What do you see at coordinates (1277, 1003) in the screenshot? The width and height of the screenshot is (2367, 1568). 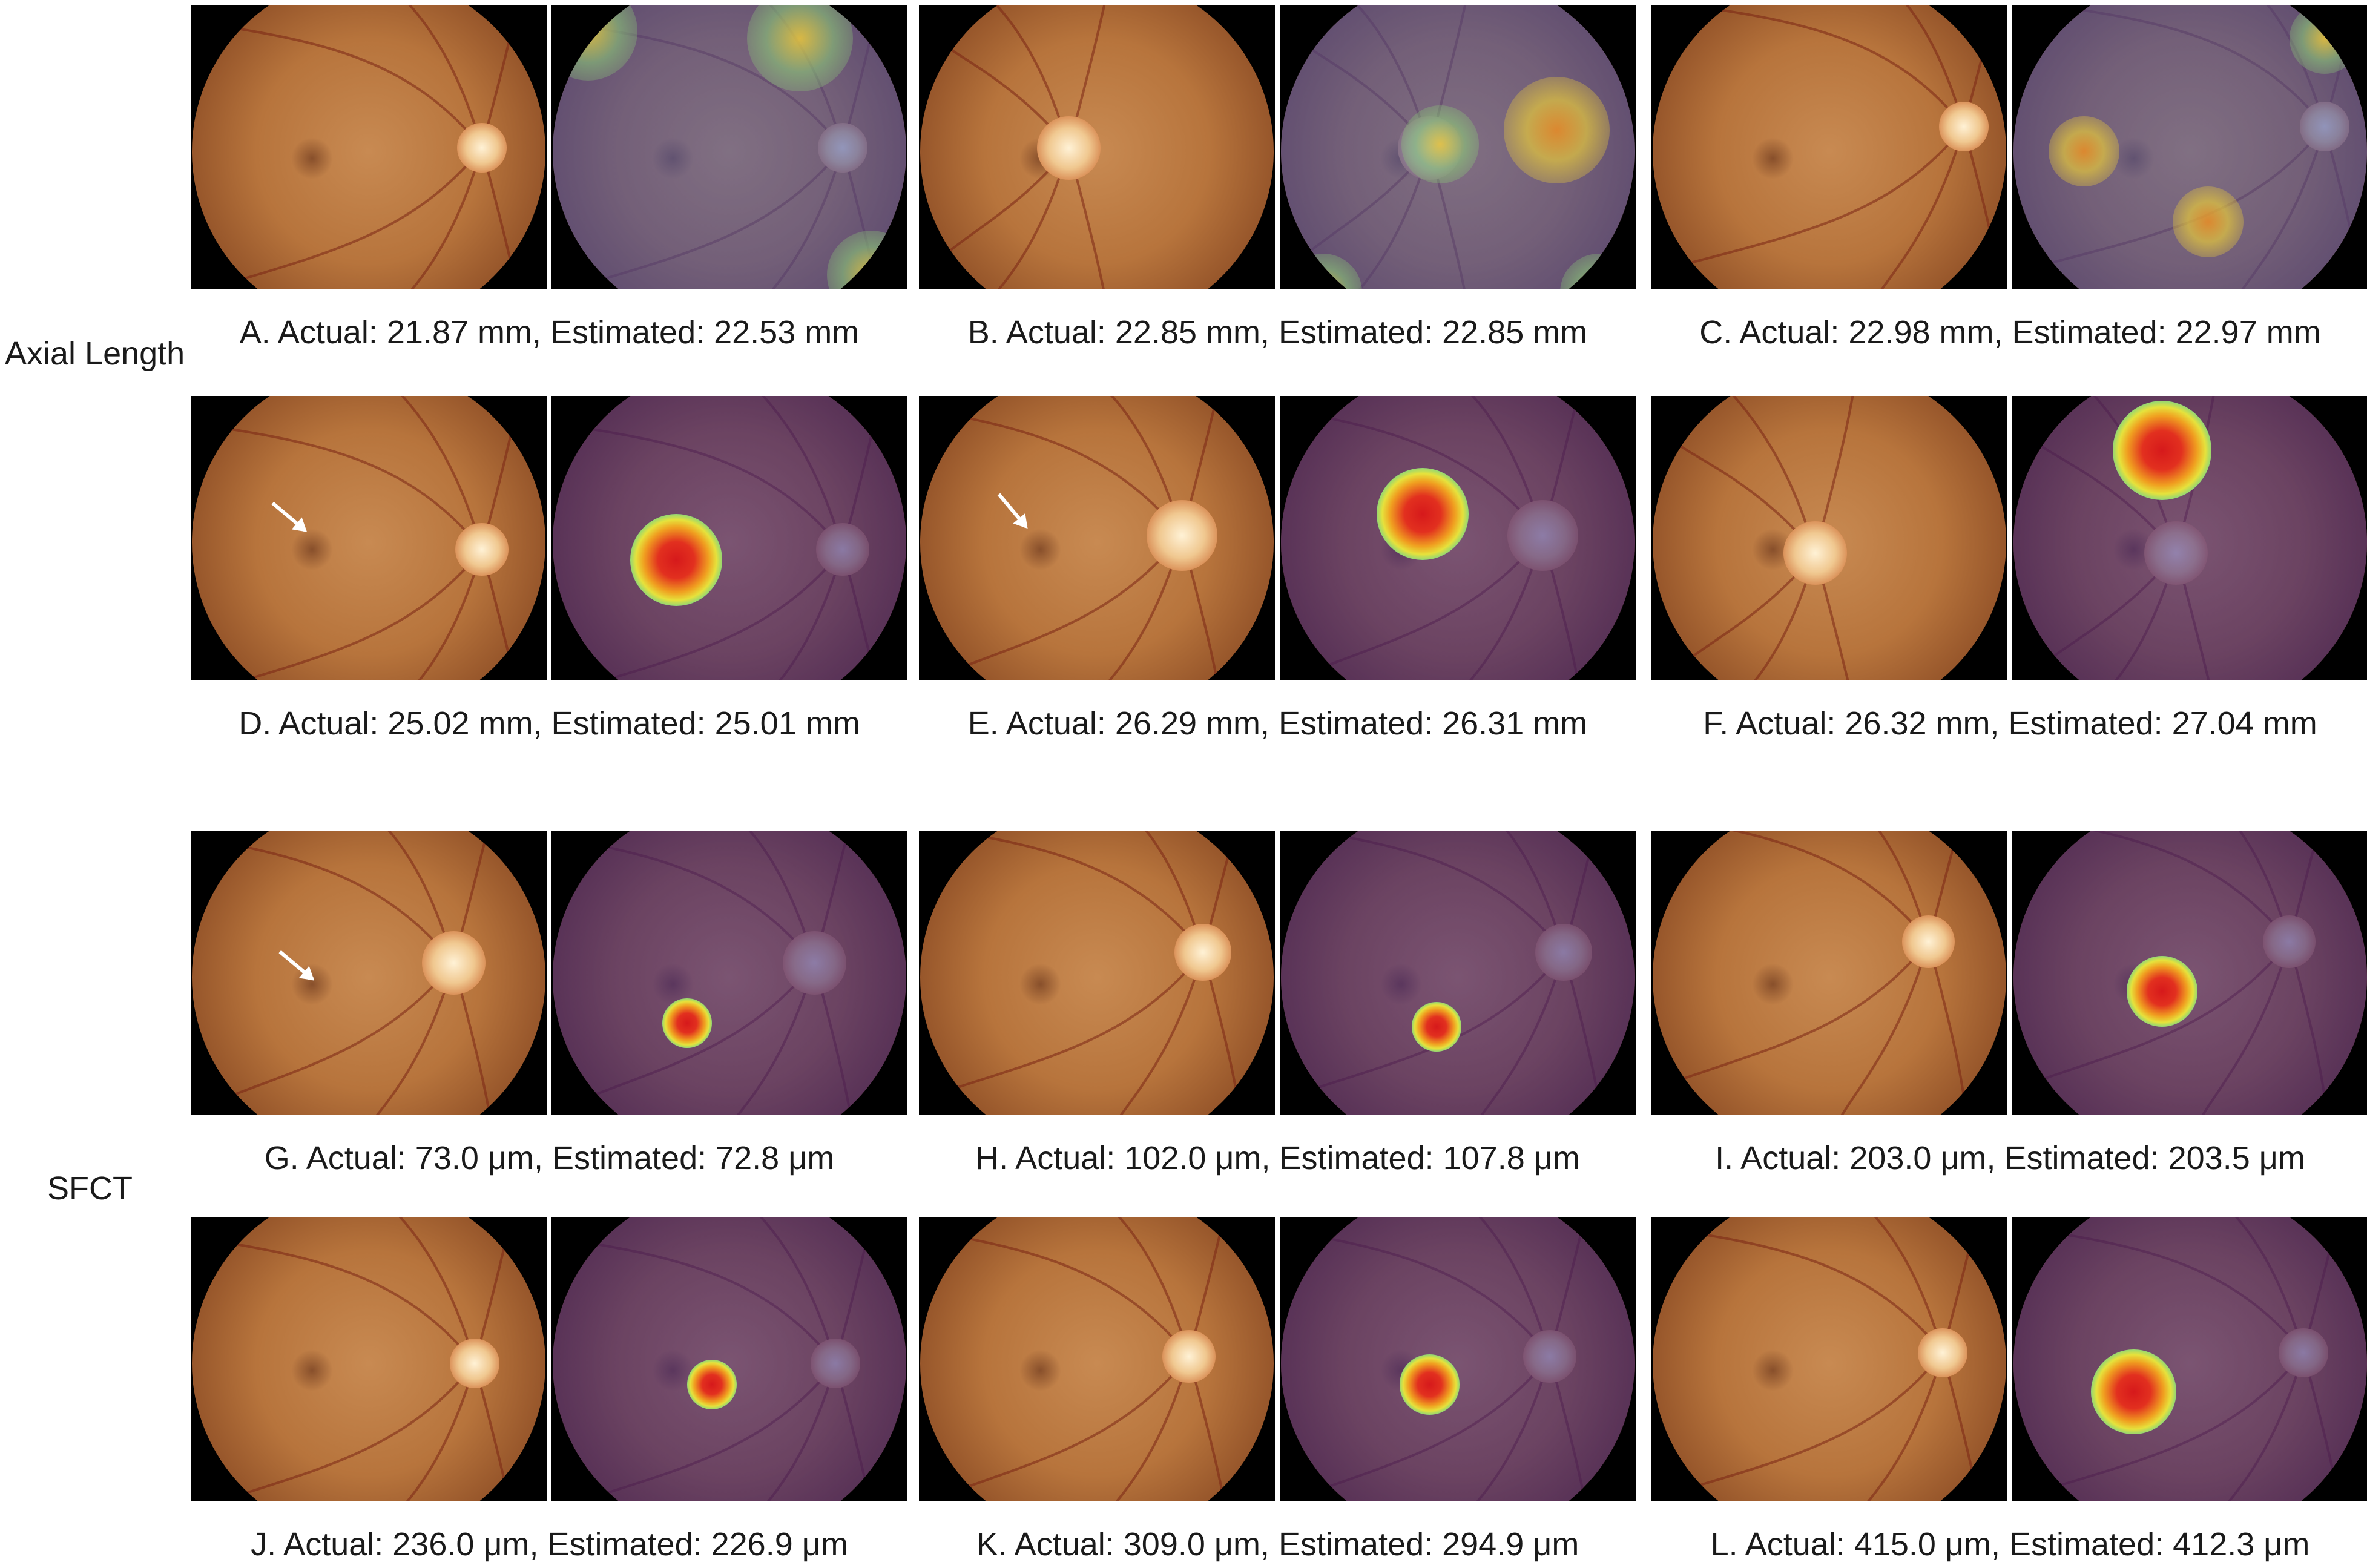 I see `panel-h: H. Actual: 102.0 μm, Estimated: 107.8 μm` at bounding box center [1277, 1003].